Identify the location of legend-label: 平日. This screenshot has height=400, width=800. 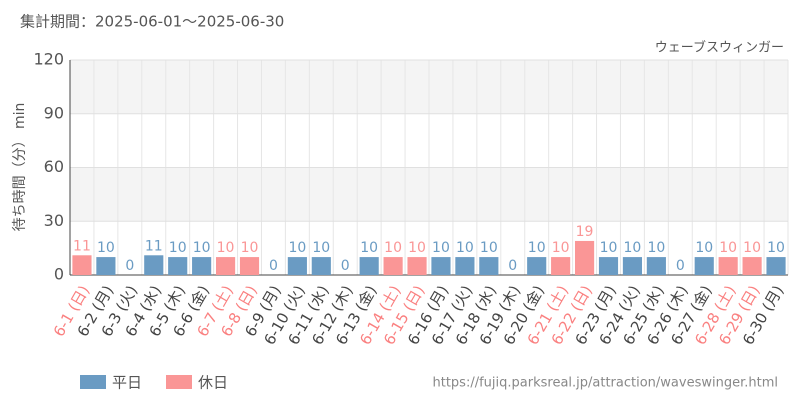
(127, 383).